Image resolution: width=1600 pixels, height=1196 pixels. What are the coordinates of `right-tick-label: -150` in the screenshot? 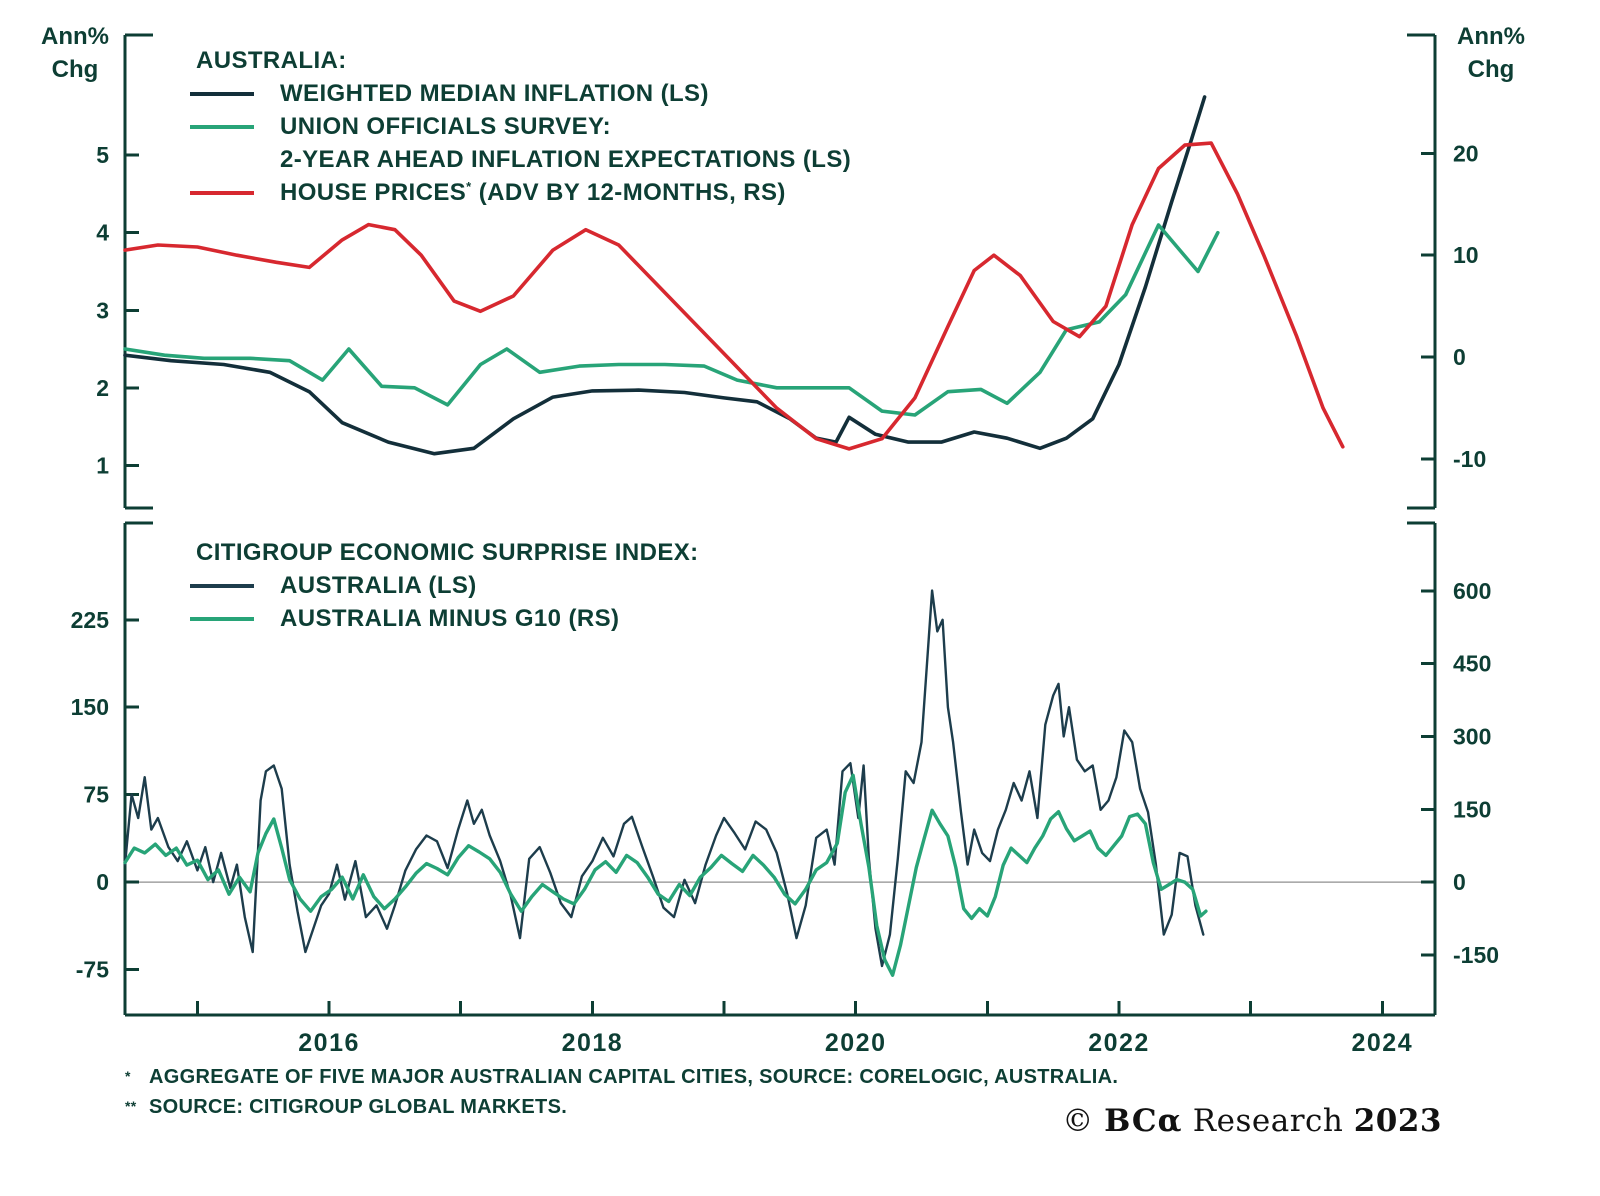 It's located at (1476, 955).